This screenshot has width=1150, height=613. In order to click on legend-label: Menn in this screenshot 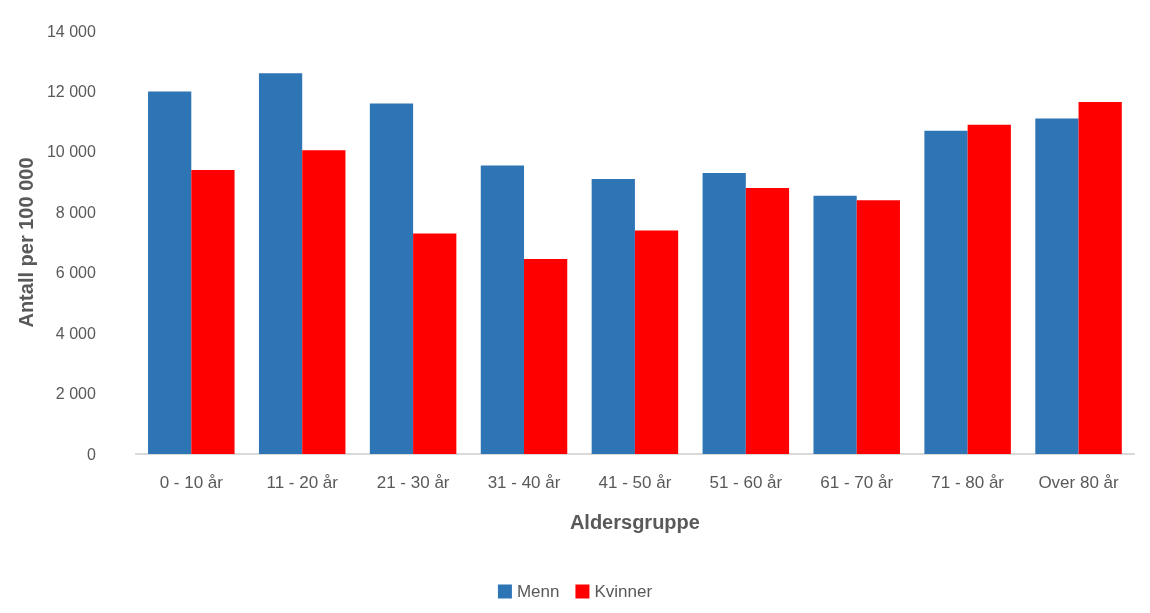, I will do `click(538, 591)`.